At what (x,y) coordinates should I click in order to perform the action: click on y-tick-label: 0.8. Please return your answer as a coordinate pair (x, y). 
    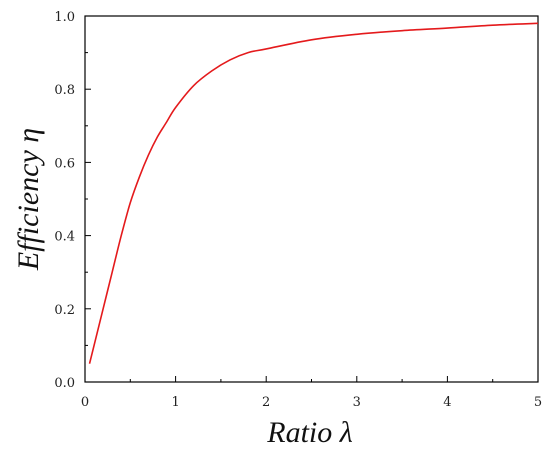
    Looking at the image, I should click on (64, 90).